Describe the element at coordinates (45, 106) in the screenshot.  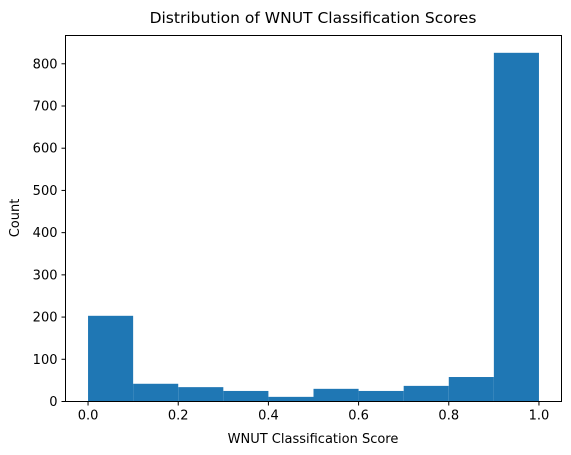
I see `y-tick-label: 700` at that location.